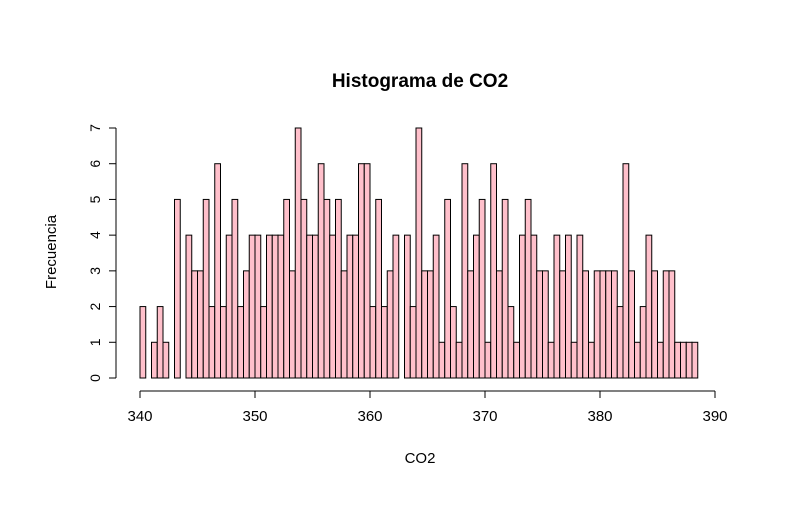 This screenshot has width=800, height=525. Describe the element at coordinates (95, 306) in the screenshot. I see `y-tick-label: 2` at that location.